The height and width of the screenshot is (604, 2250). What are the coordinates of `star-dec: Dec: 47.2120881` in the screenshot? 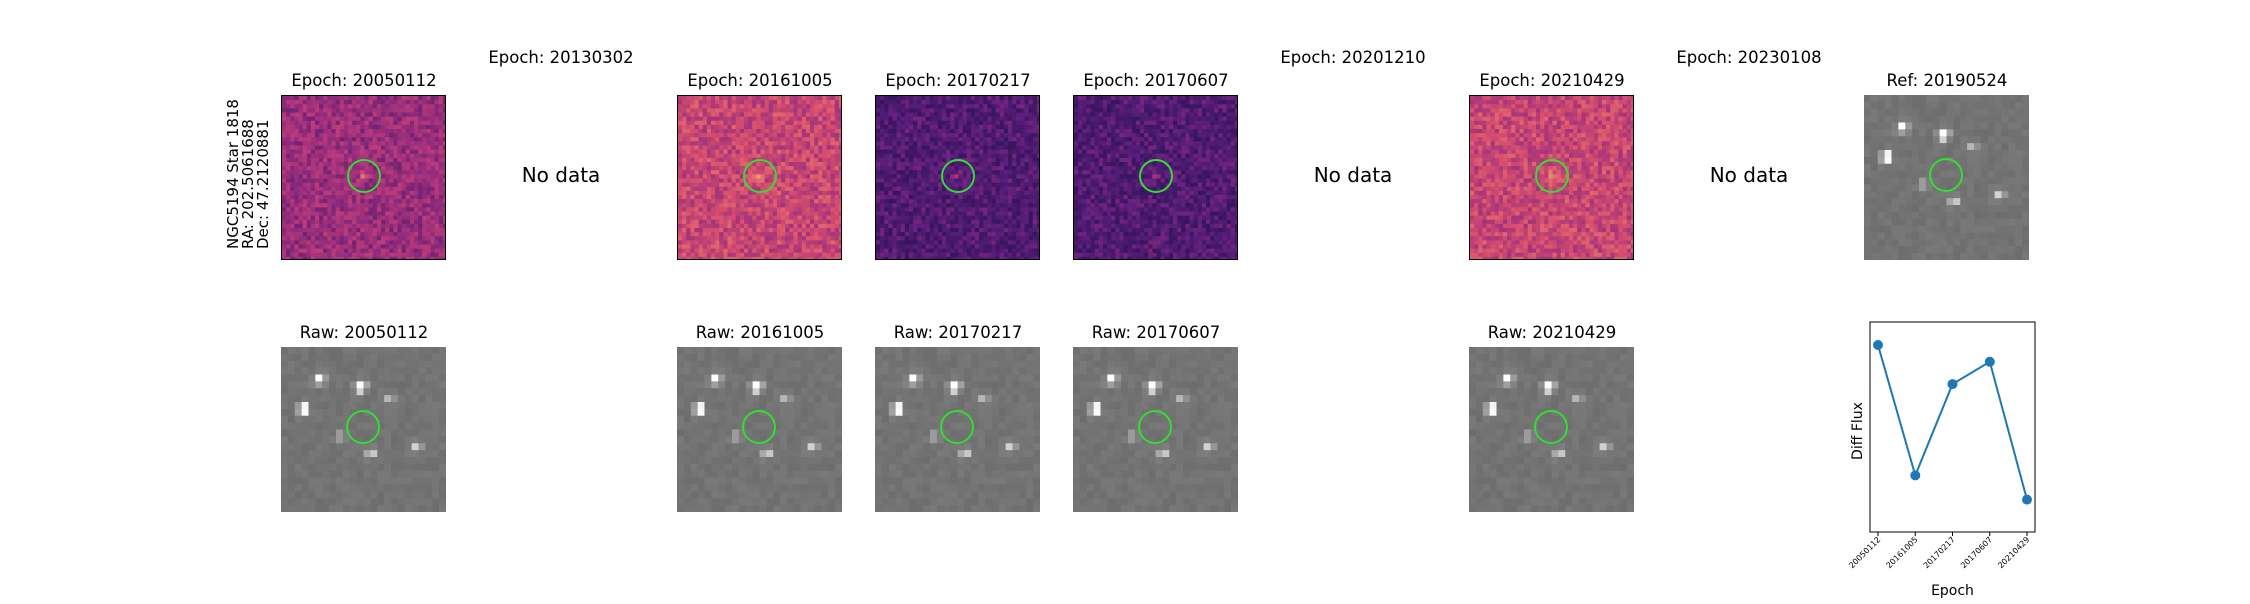 It's located at (263, 184).